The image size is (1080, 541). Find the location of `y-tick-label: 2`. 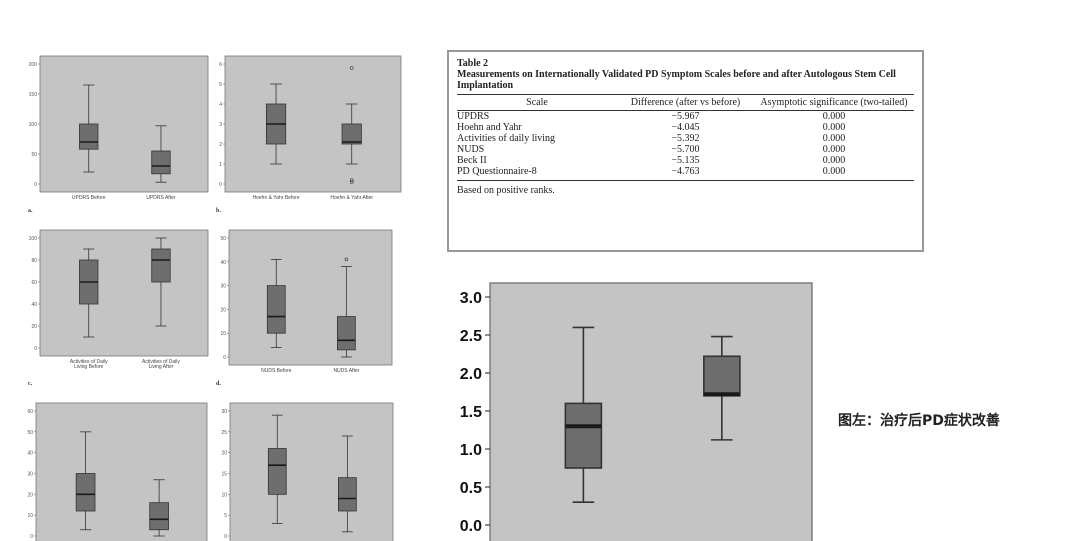

y-tick-label: 2 is located at coordinates (220, 145).